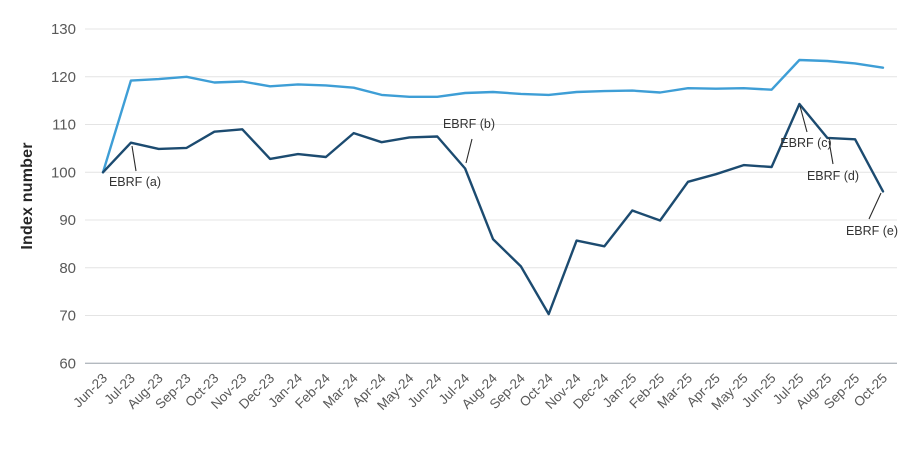  Describe the element at coordinates (90, 391) in the screenshot. I see `x-tick-label: Jun-23` at that location.